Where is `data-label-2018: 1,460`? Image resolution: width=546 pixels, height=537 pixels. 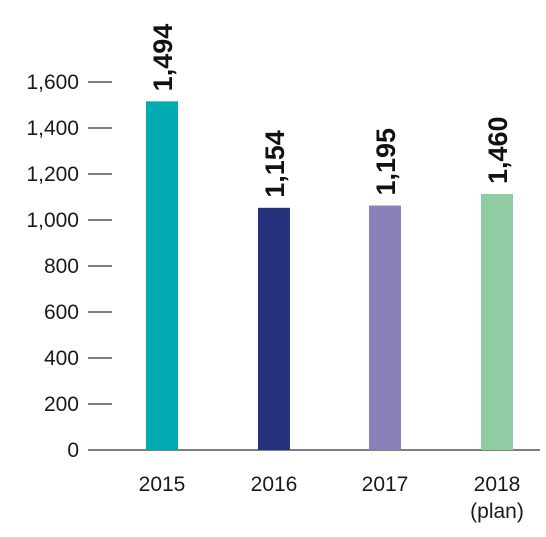 data-label-2018: 1,460 is located at coordinates (498, 150).